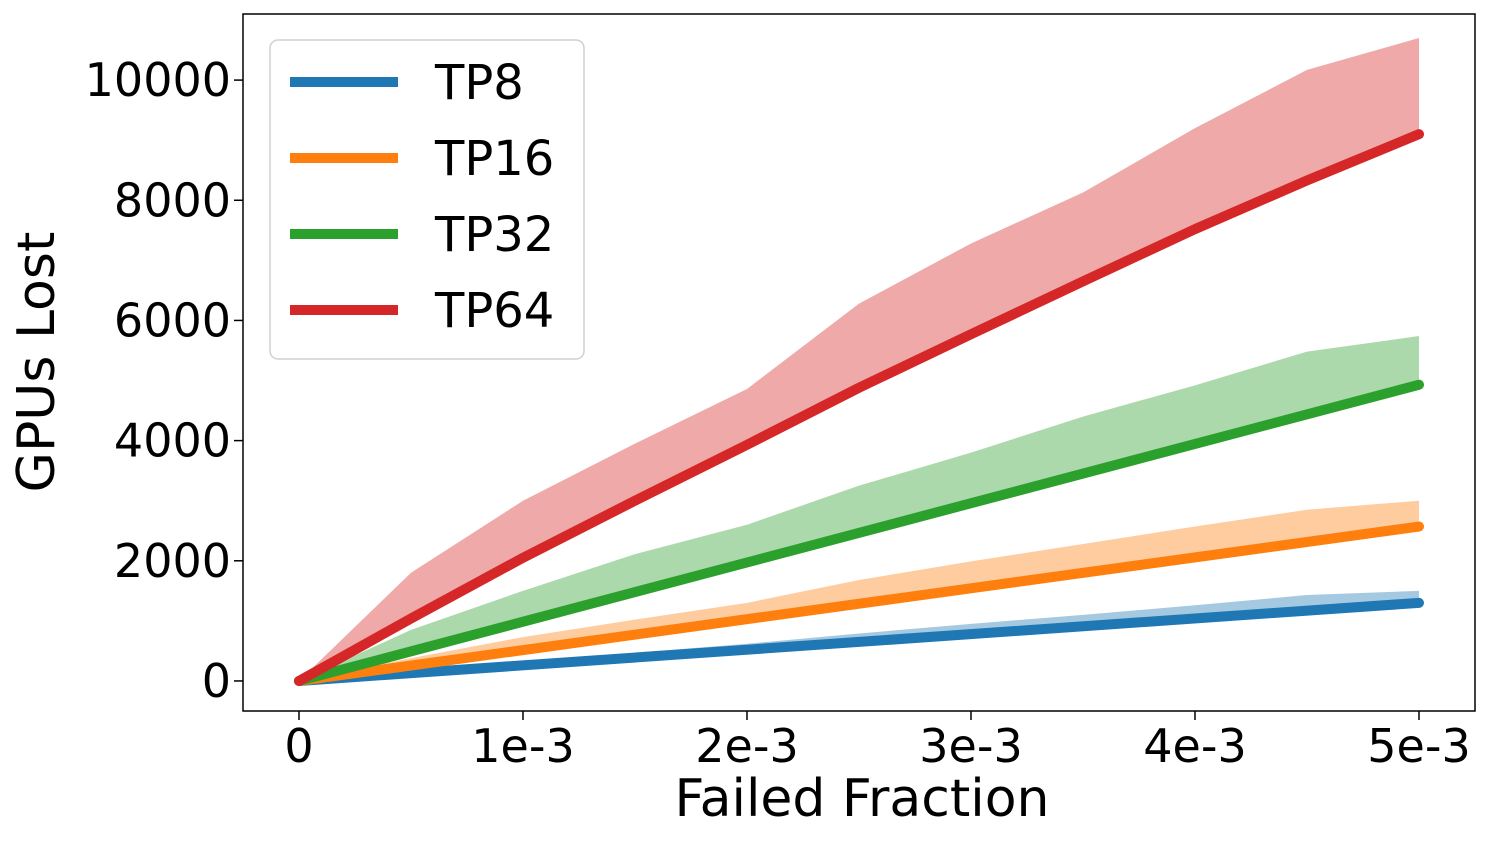 The width and height of the screenshot is (1495, 841). What do you see at coordinates (877, 742) in the screenshot?
I see `x-axis-ticks: 0 1e-3 2e-3 3e-3 4e-3 5e-3` at bounding box center [877, 742].